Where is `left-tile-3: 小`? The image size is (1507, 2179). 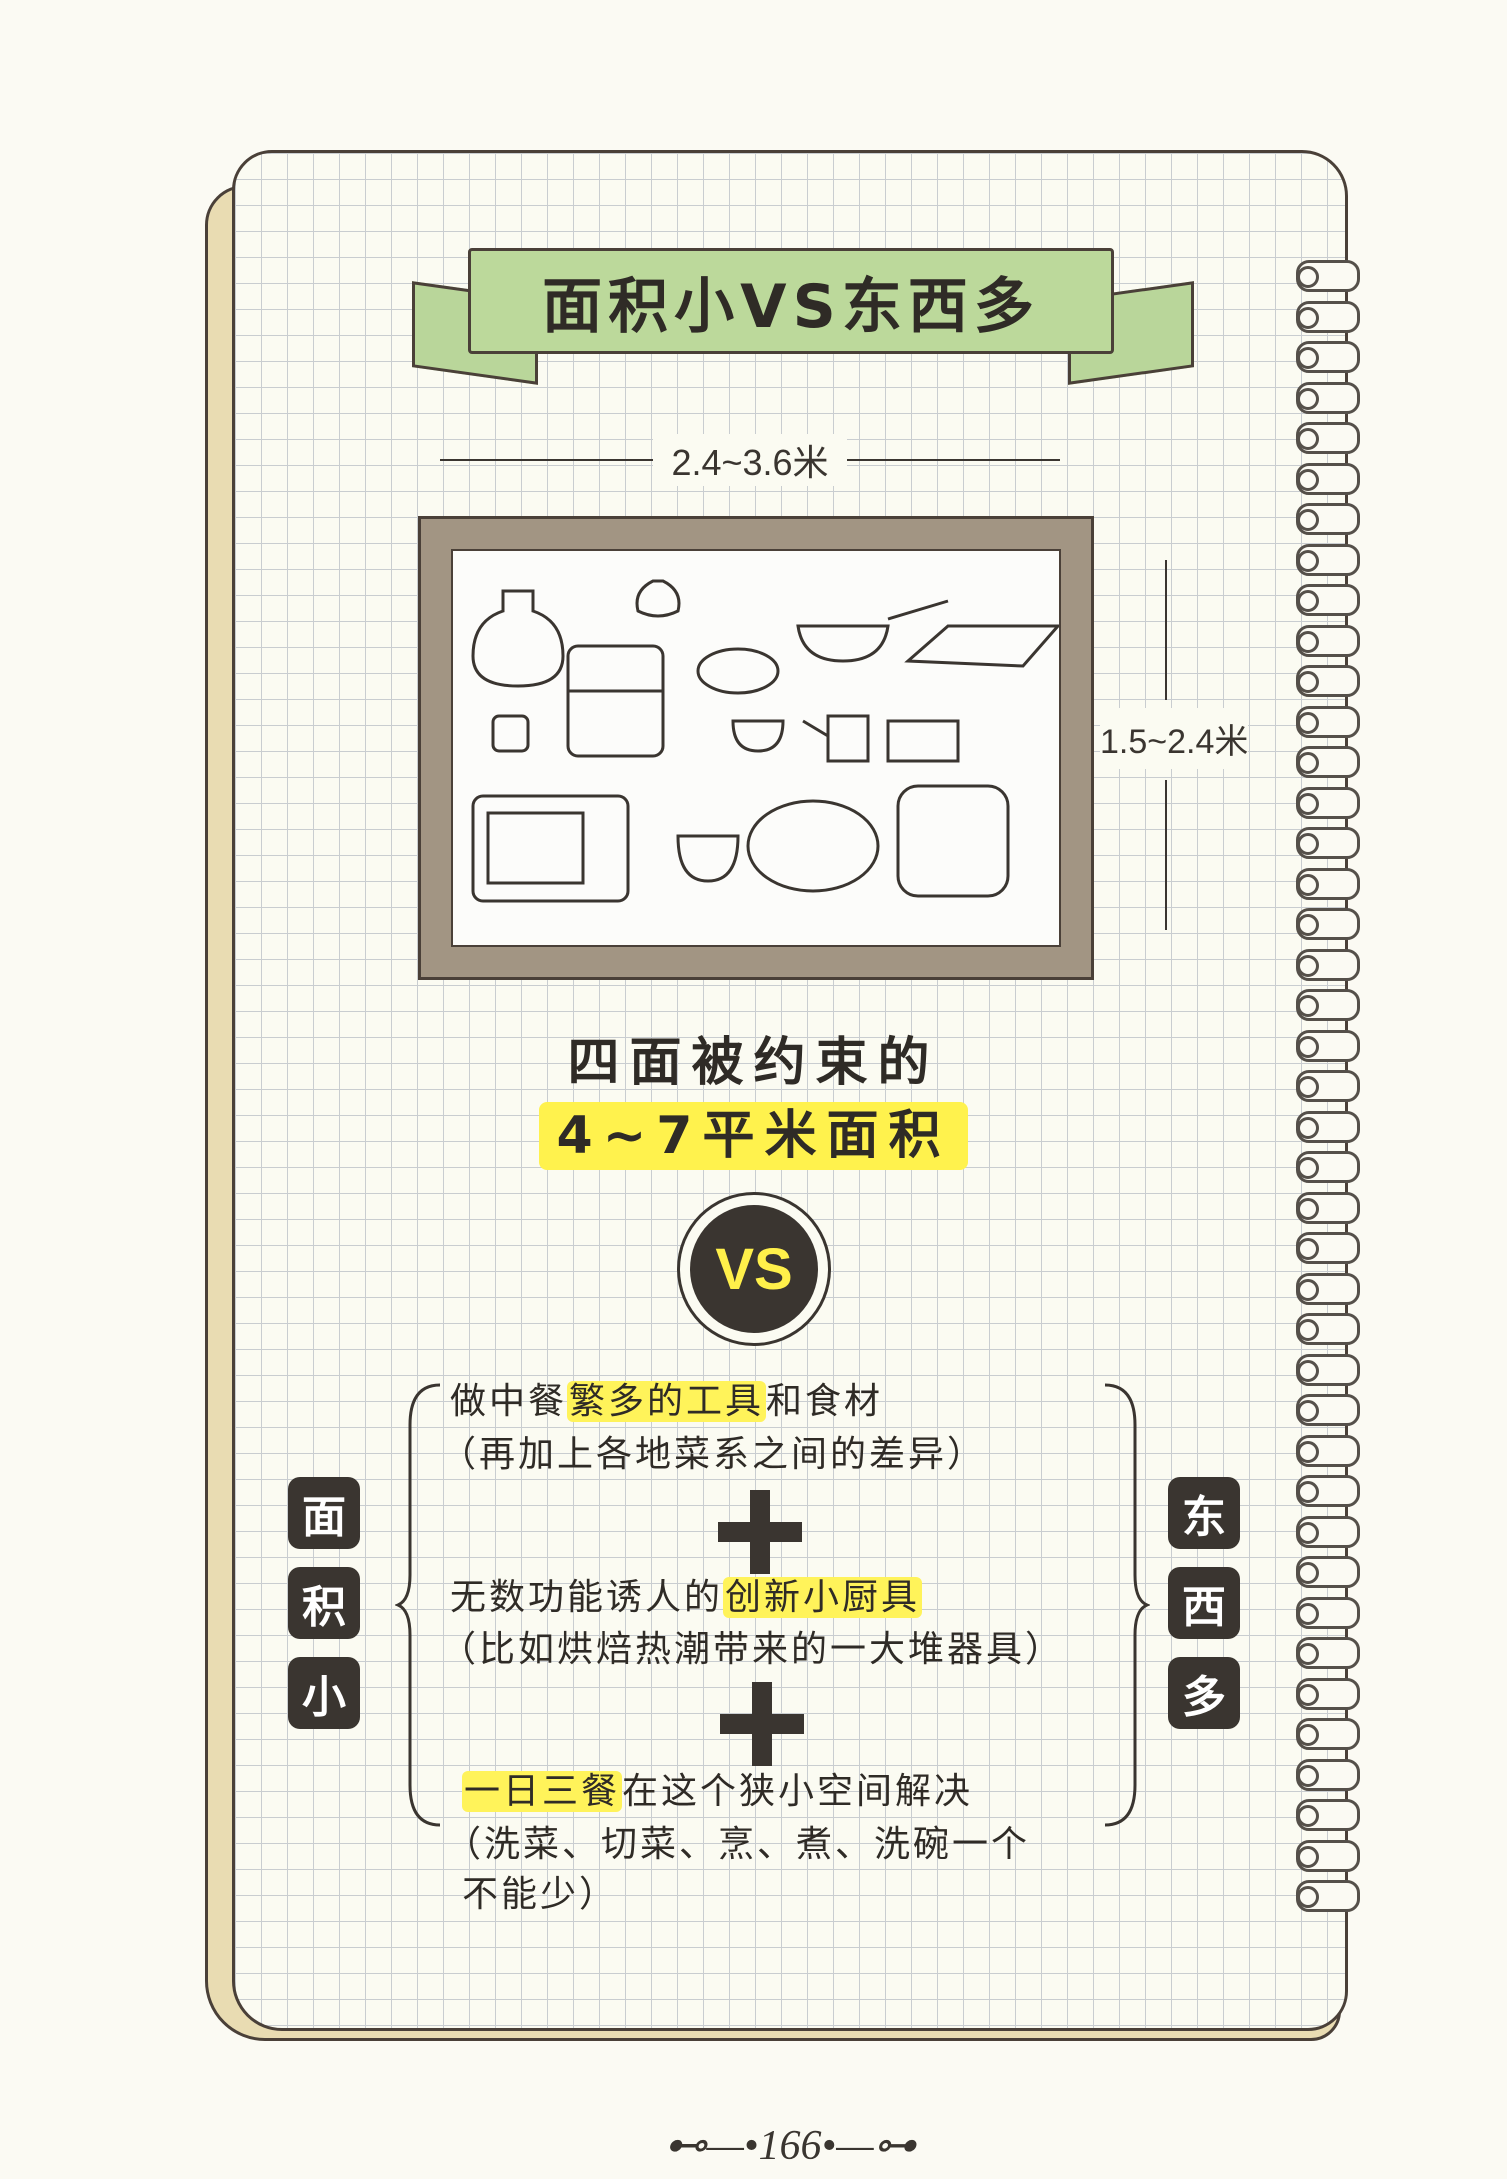 left-tile-3: 小 is located at coordinates (324, 1693).